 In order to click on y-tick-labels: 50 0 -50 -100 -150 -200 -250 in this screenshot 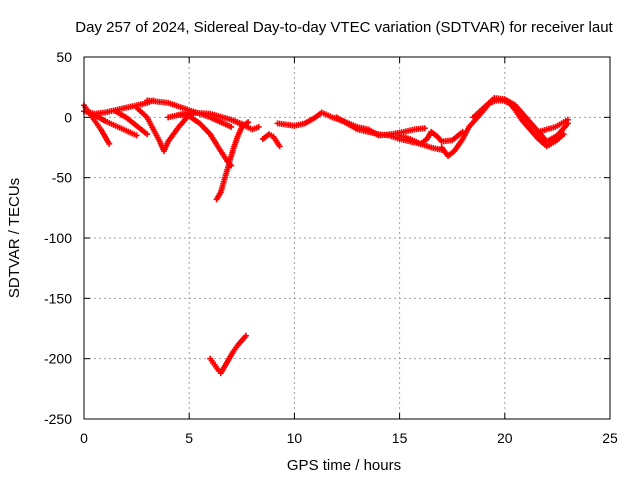, I will do `click(58, 238)`.